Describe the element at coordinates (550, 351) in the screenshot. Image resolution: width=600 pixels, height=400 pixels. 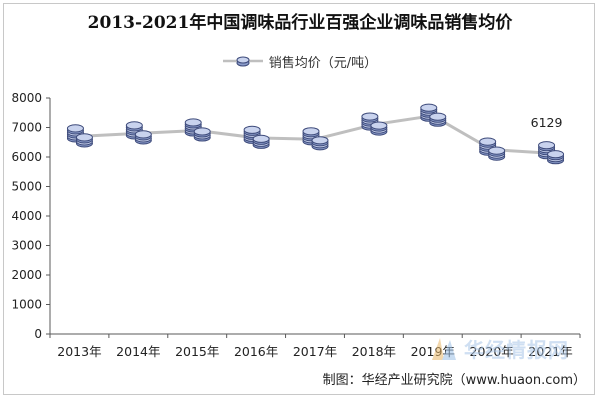
I see `x-tick-label: 2021年` at that location.